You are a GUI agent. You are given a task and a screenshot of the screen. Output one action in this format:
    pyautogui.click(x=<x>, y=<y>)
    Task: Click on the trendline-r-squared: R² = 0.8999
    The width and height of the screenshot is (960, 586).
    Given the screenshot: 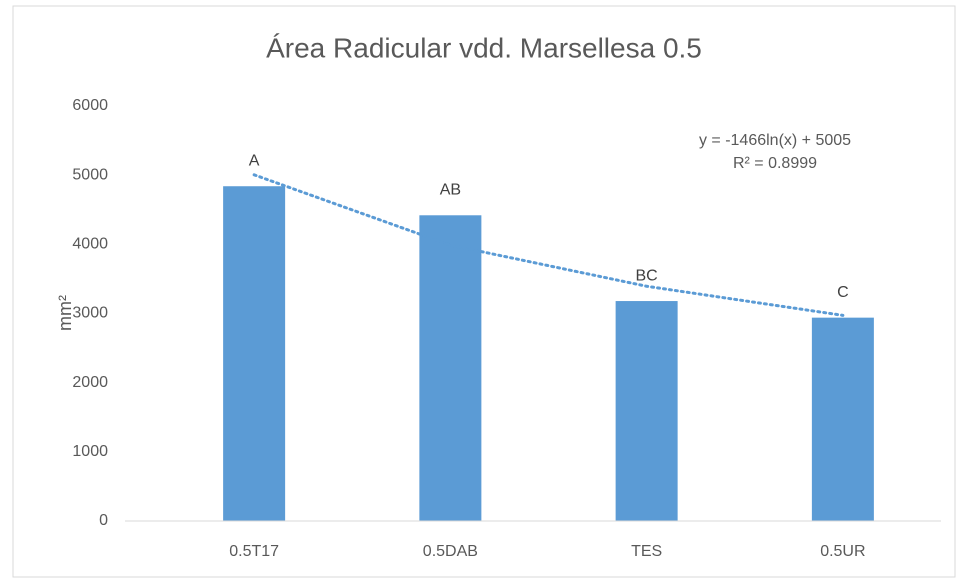 What is the action you would take?
    pyautogui.click(x=775, y=163)
    